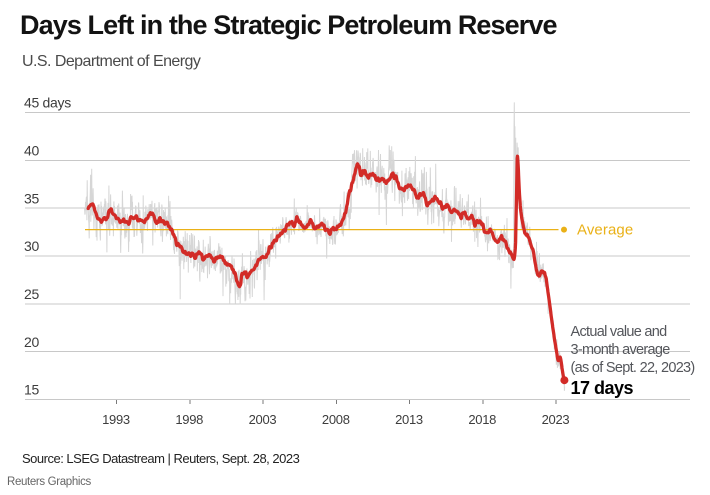 The width and height of the screenshot is (710, 495). Describe the element at coordinates (605, 230) in the screenshot. I see `svg-text: Average` at that location.